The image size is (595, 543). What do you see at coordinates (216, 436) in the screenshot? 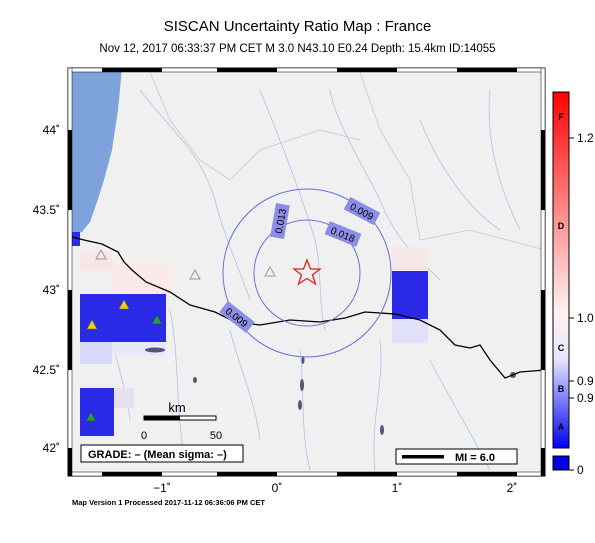
I see `scale-max: 50` at bounding box center [216, 436].